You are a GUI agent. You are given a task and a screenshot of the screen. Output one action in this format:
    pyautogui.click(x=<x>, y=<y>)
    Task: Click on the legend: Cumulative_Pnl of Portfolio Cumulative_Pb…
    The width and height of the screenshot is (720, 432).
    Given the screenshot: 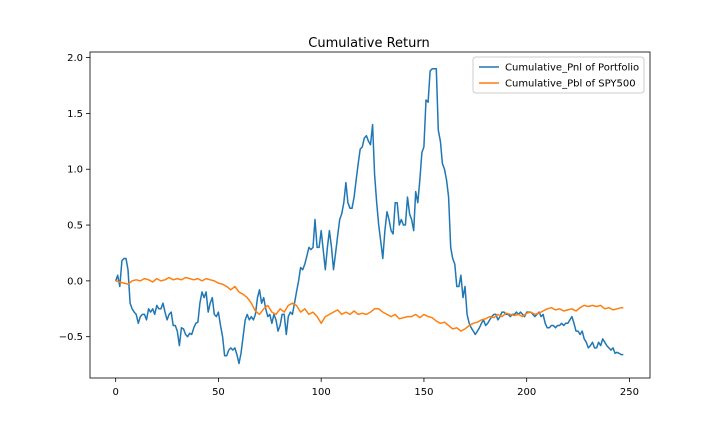 What is the action you would take?
    pyautogui.click(x=558, y=75)
    